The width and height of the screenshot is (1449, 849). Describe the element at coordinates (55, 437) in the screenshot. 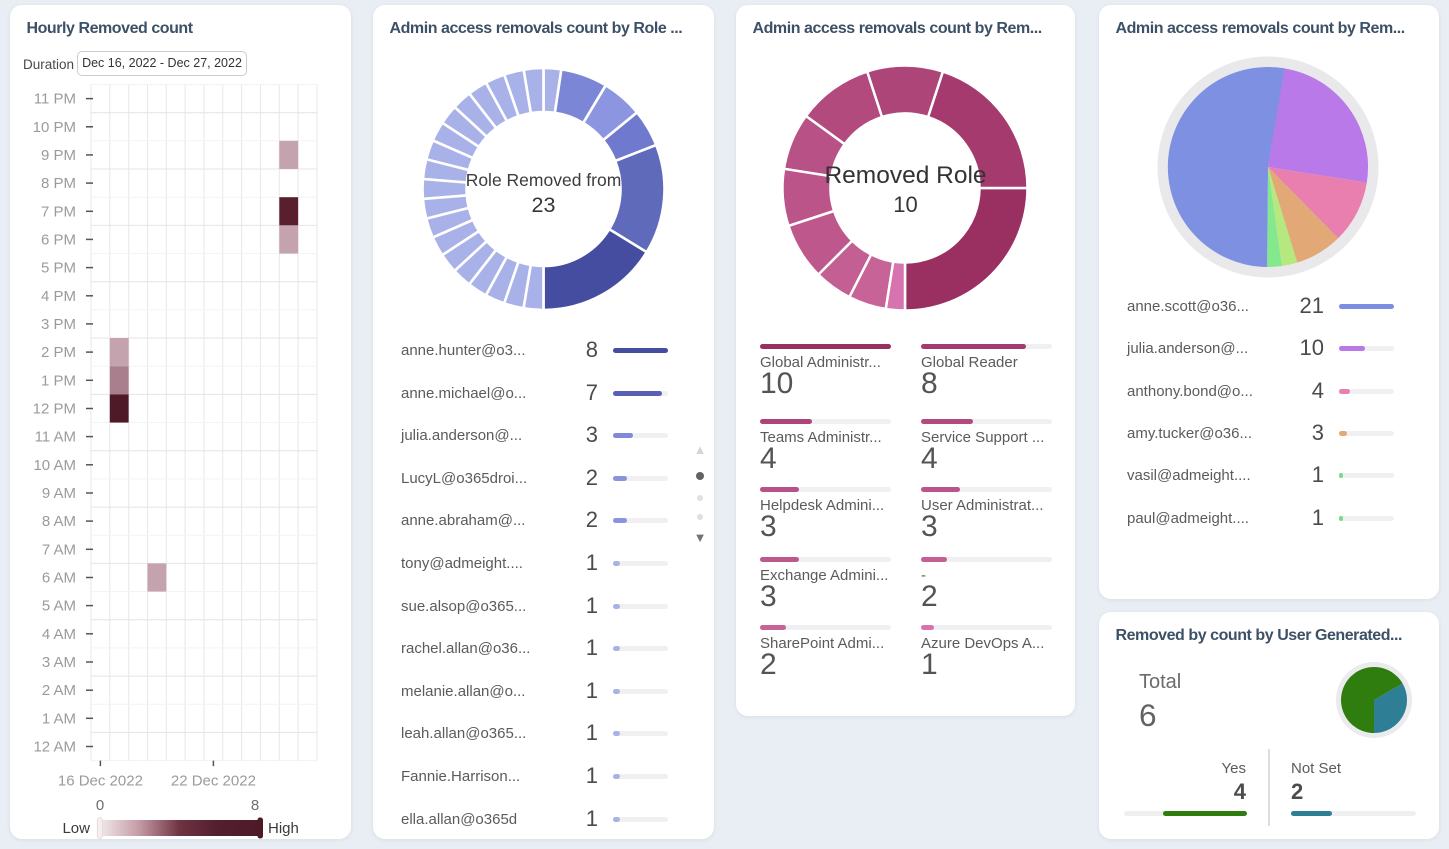

I see `svg-text: 11 AM` at that location.